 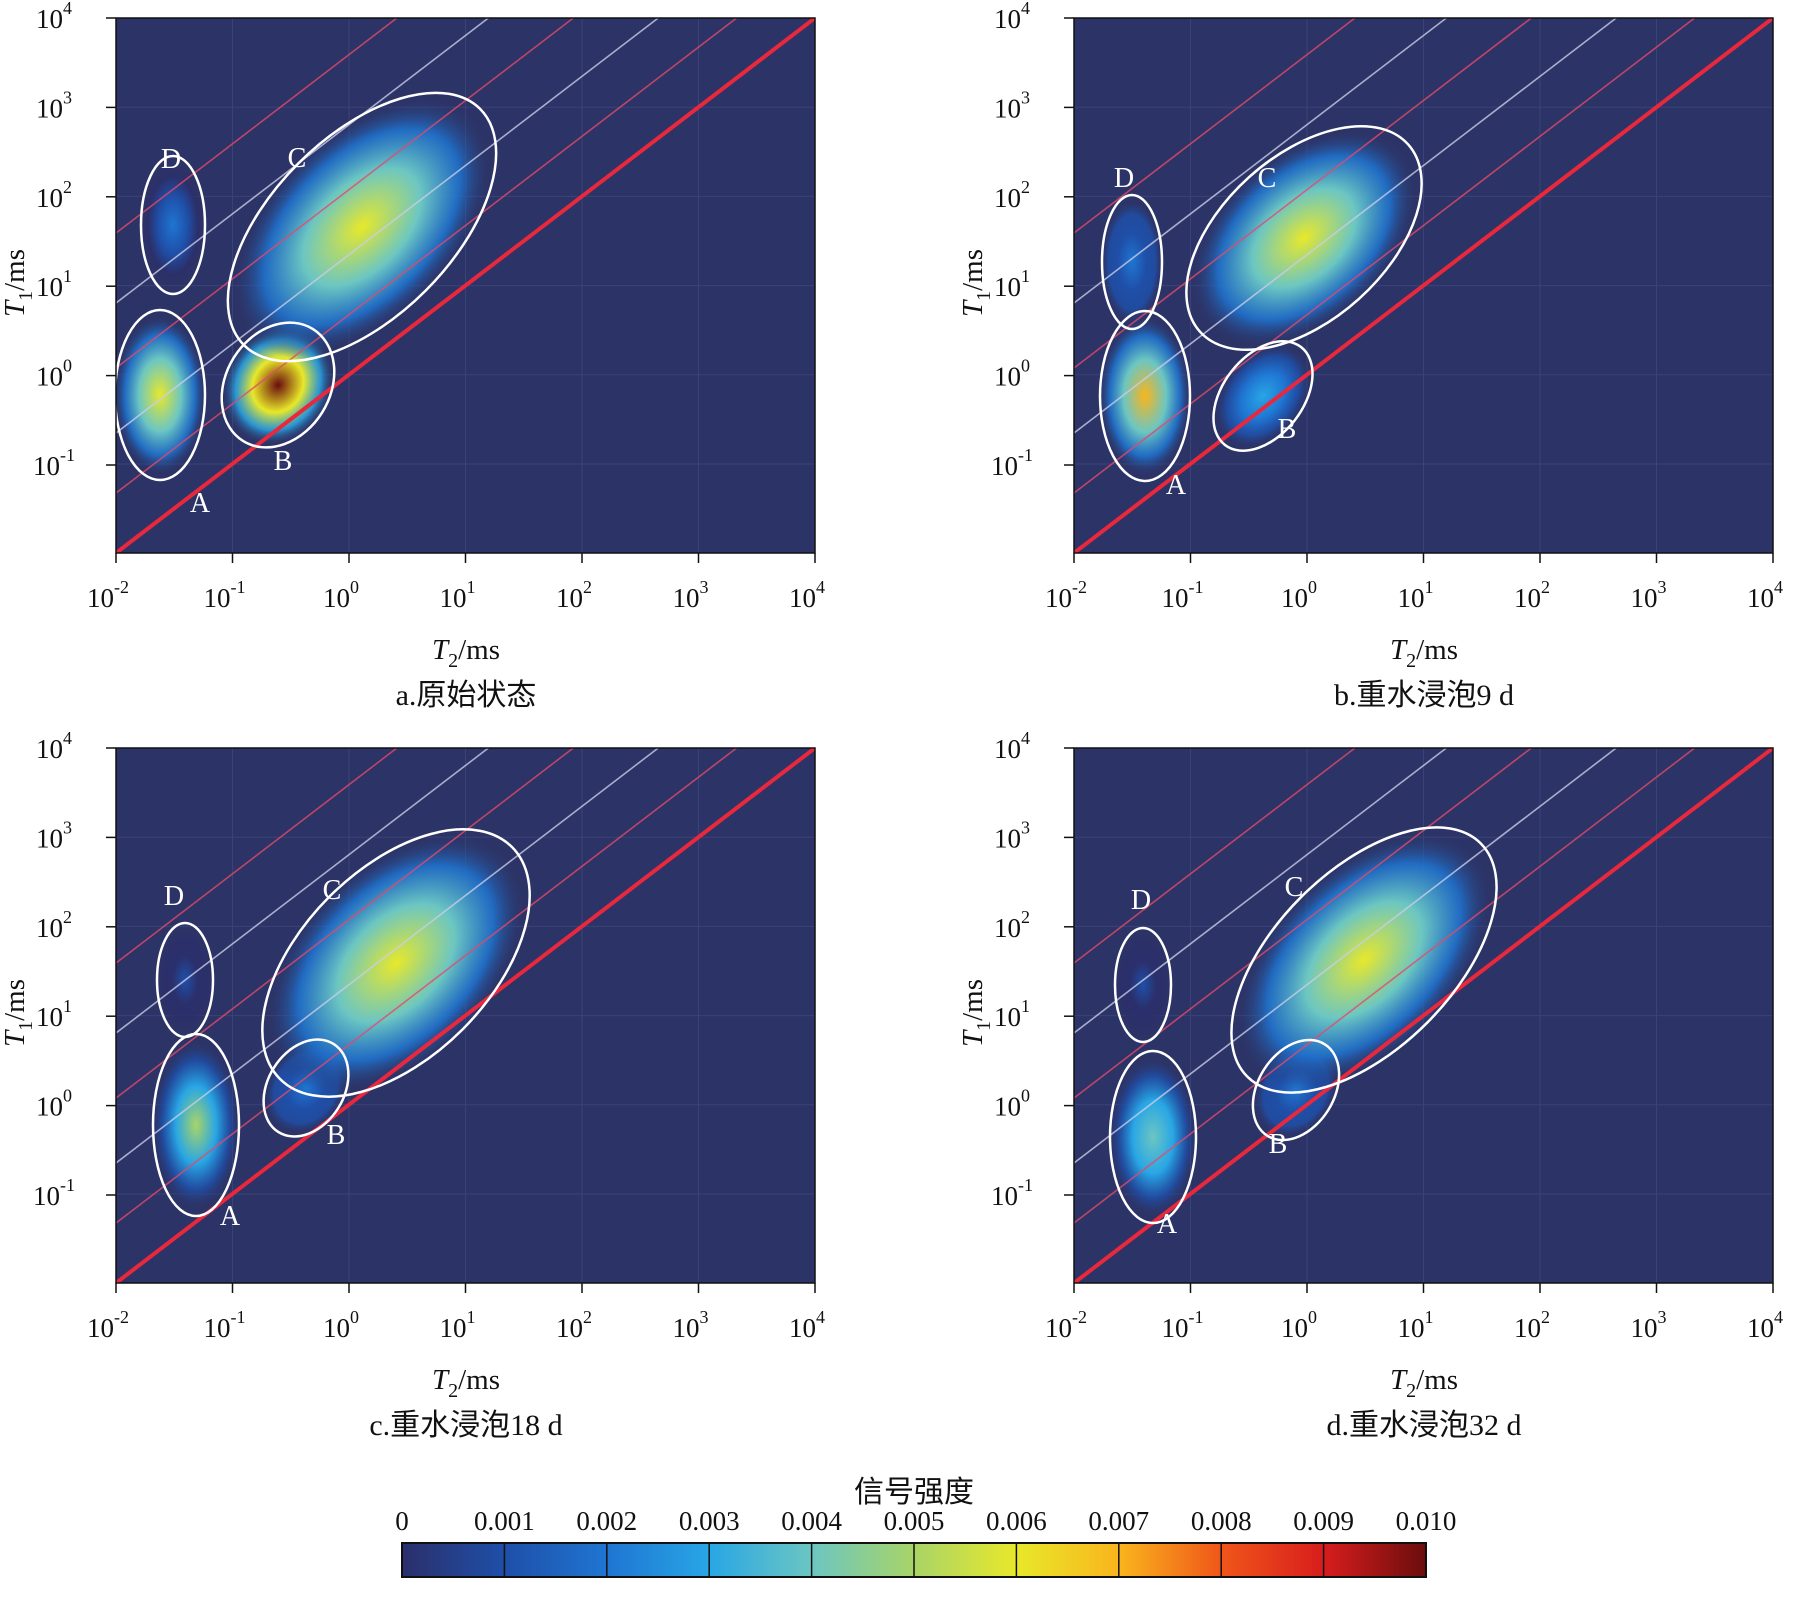 I want to click on colorbar-tick-label: 0.009, so click(x=1323, y=1521).